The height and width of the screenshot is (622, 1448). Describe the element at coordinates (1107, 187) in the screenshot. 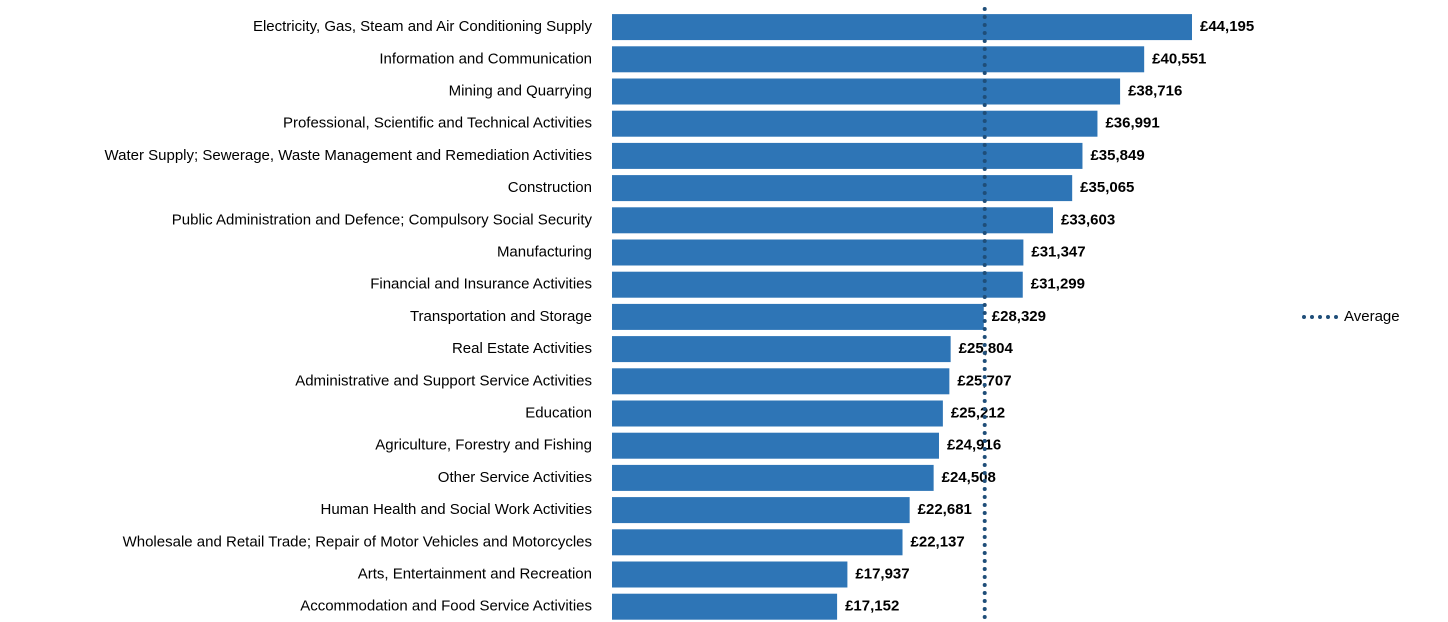

I see `value-label: £35,065` at that location.